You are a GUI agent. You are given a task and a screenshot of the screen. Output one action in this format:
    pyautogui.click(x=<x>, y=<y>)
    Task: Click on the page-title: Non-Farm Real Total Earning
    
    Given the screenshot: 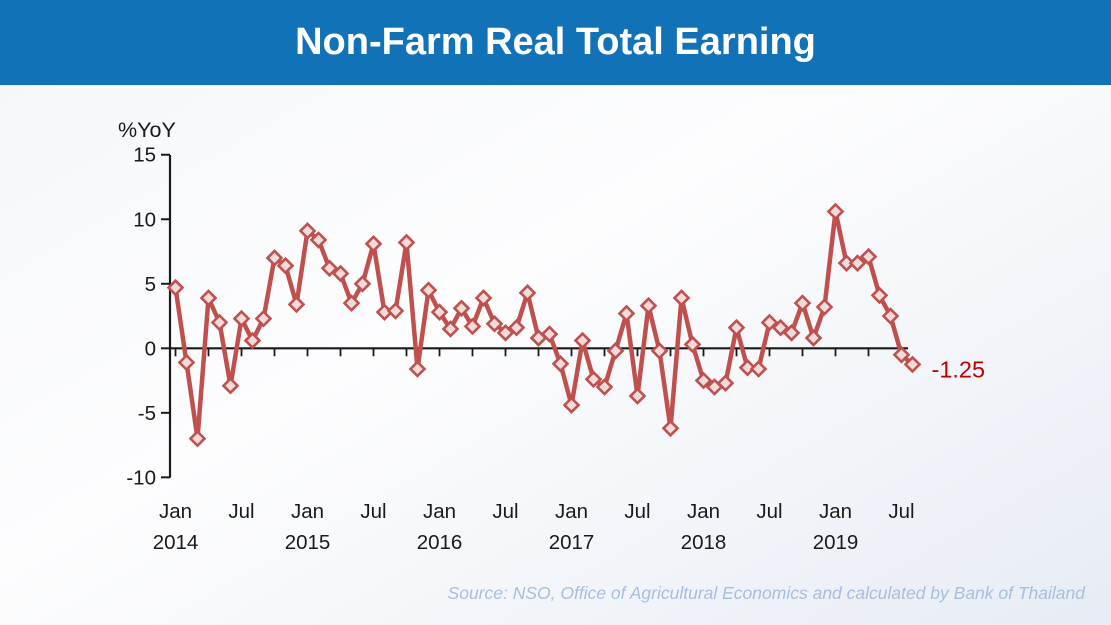 What is the action you would take?
    pyautogui.click(x=555, y=42)
    